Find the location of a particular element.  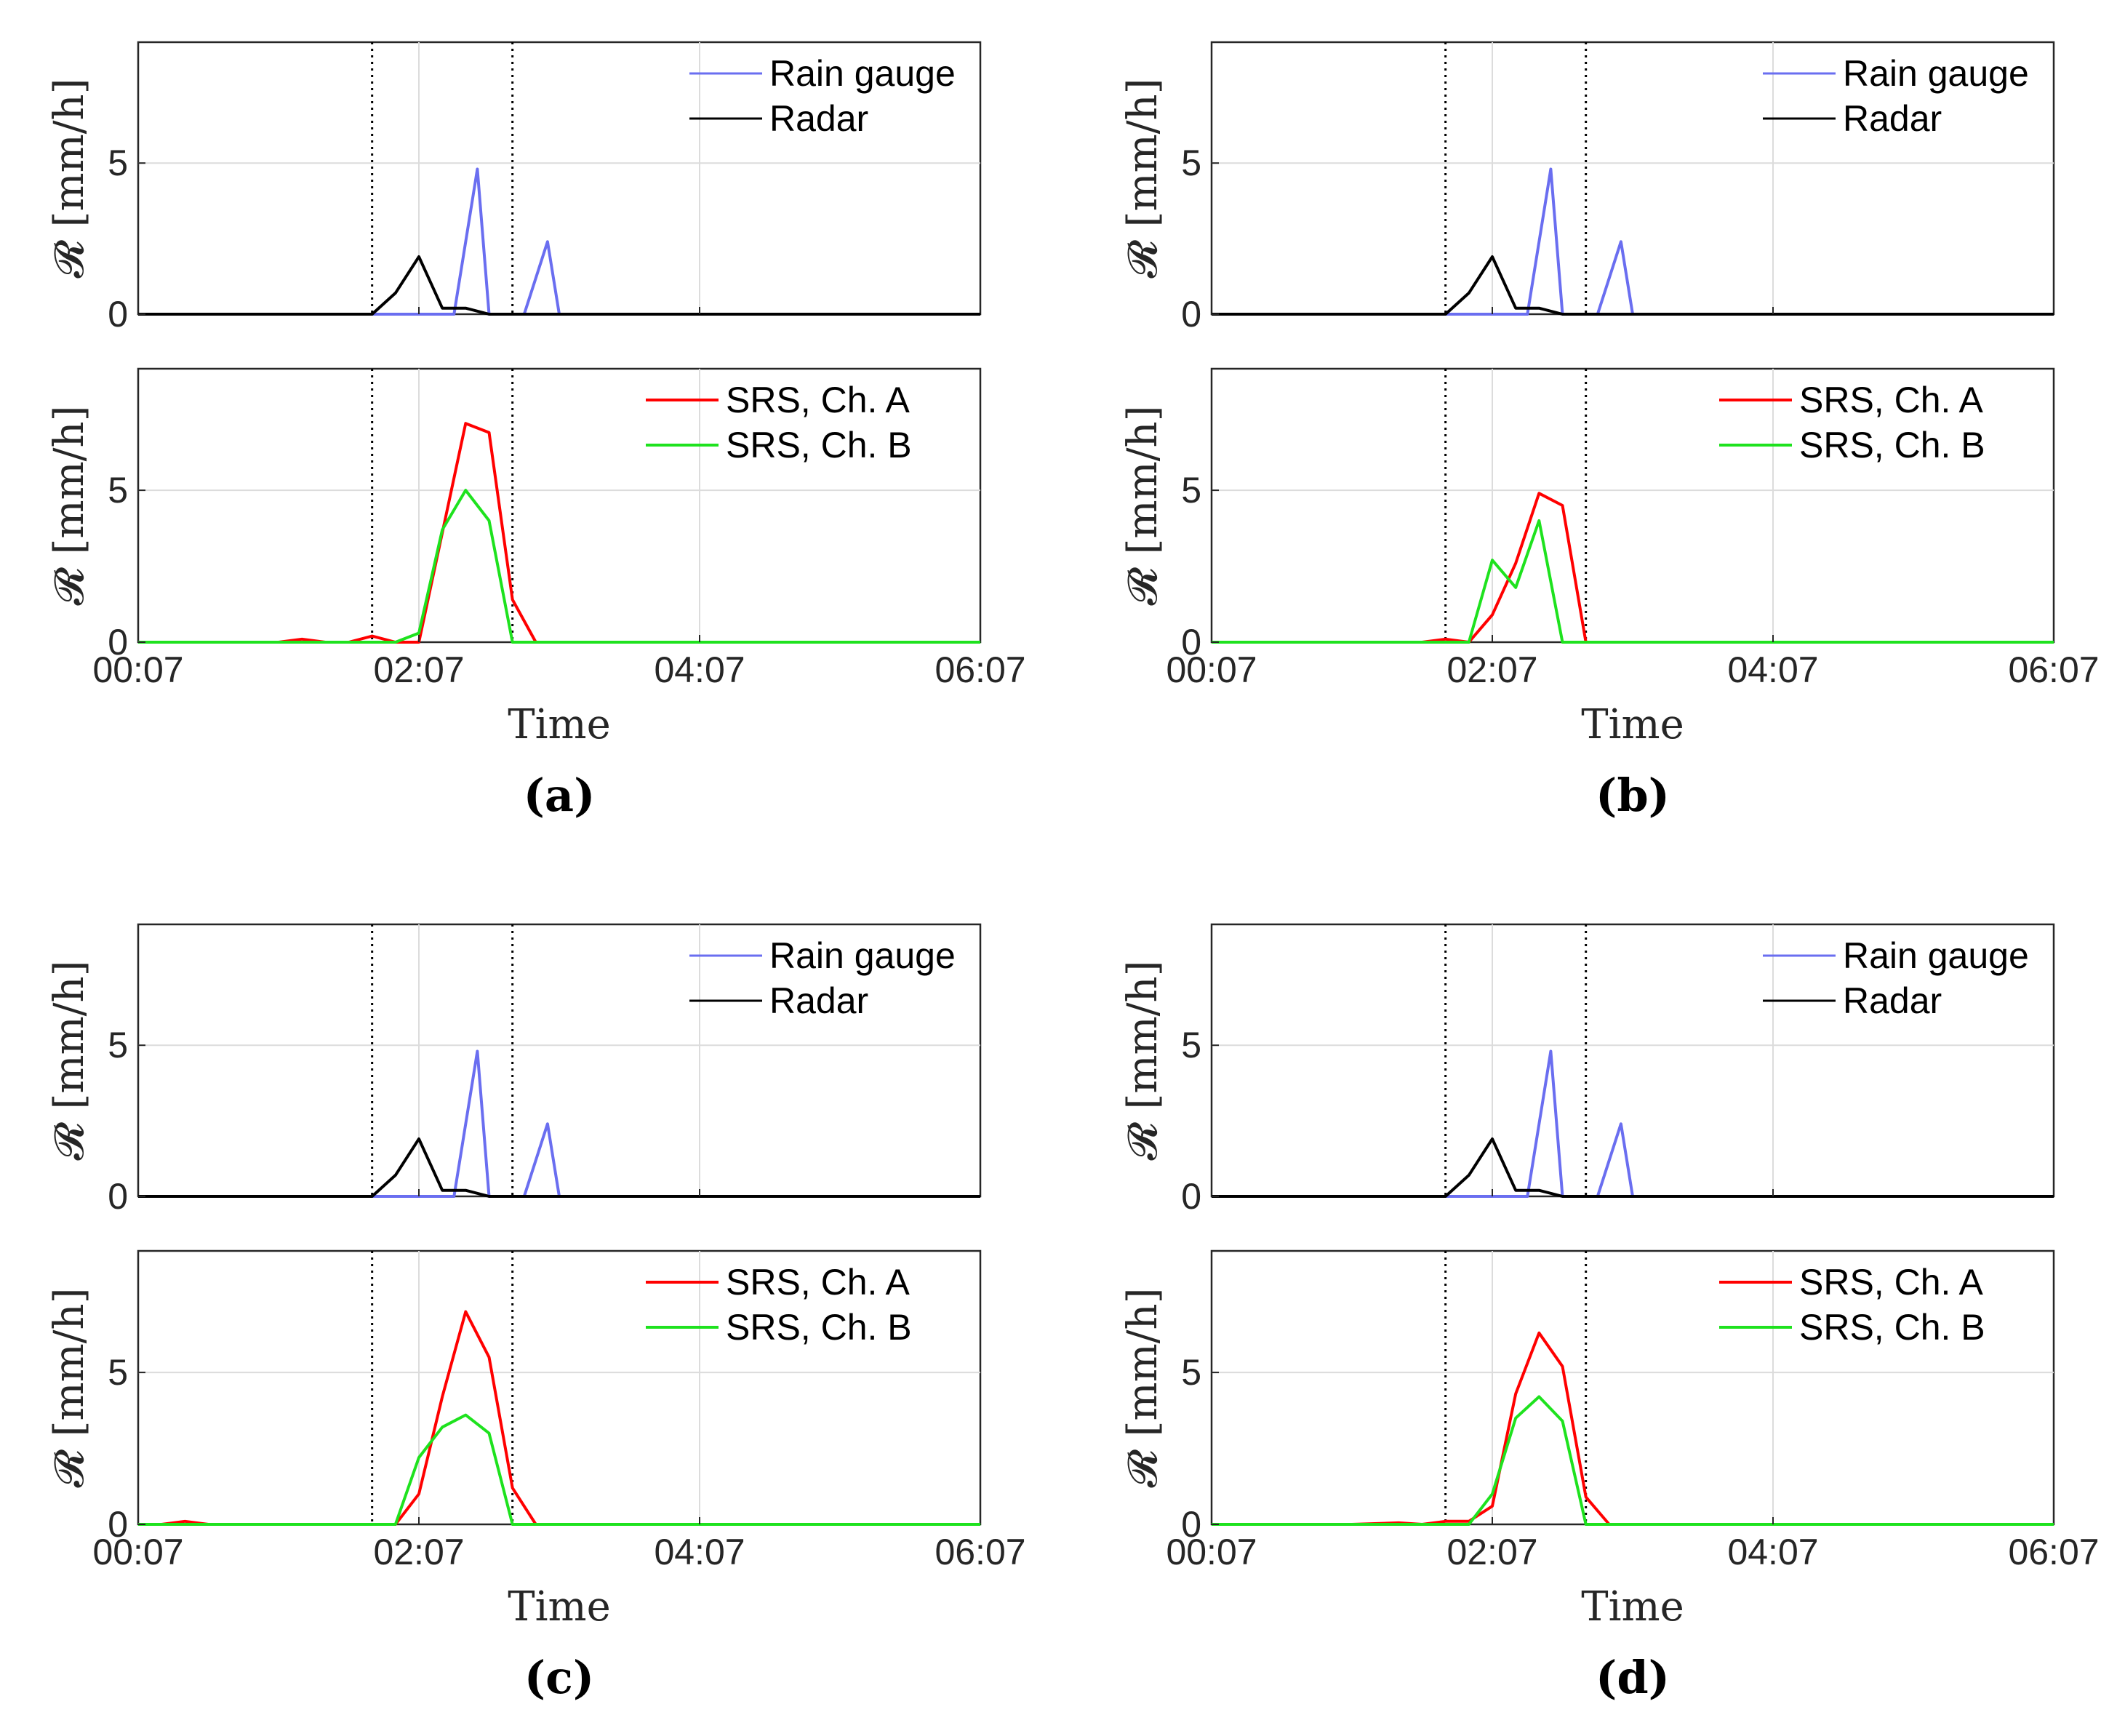

panel-label: (d) is located at coordinates (1633, 1677).